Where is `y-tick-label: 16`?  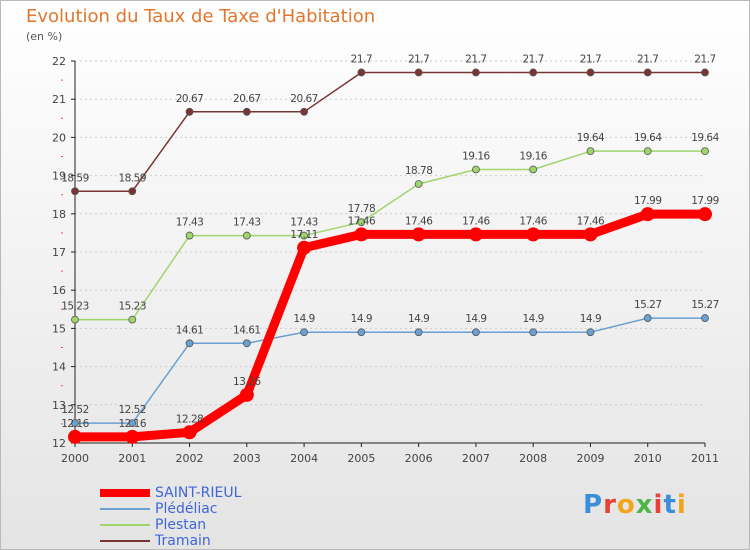
y-tick-label: 16 is located at coordinates (59, 290).